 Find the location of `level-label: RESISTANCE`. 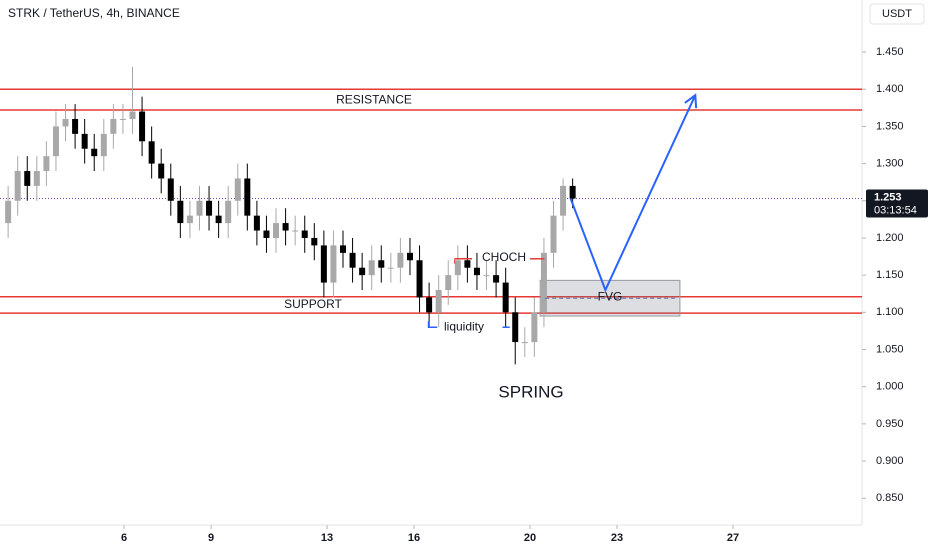

level-label: RESISTANCE is located at coordinates (374, 99).